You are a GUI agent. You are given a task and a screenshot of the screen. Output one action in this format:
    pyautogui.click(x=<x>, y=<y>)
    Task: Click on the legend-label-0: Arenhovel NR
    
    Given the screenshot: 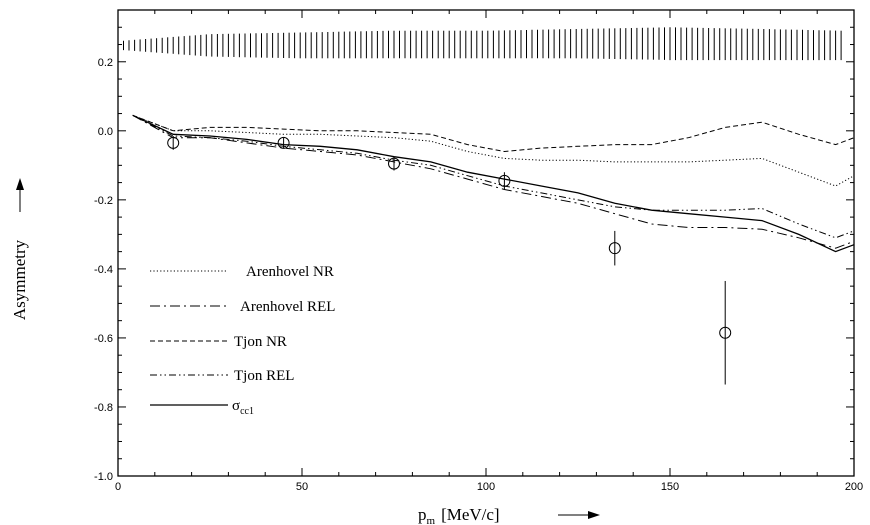 What is the action you would take?
    pyautogui.click(x=290, y=272)
    